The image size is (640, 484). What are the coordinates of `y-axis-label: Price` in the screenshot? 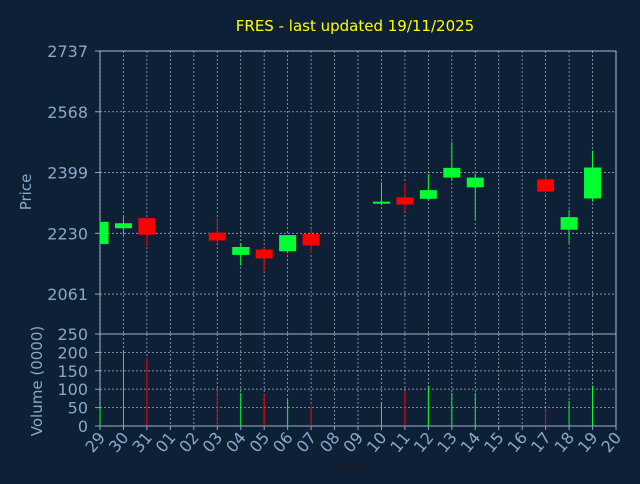 It's located at (26, 192).